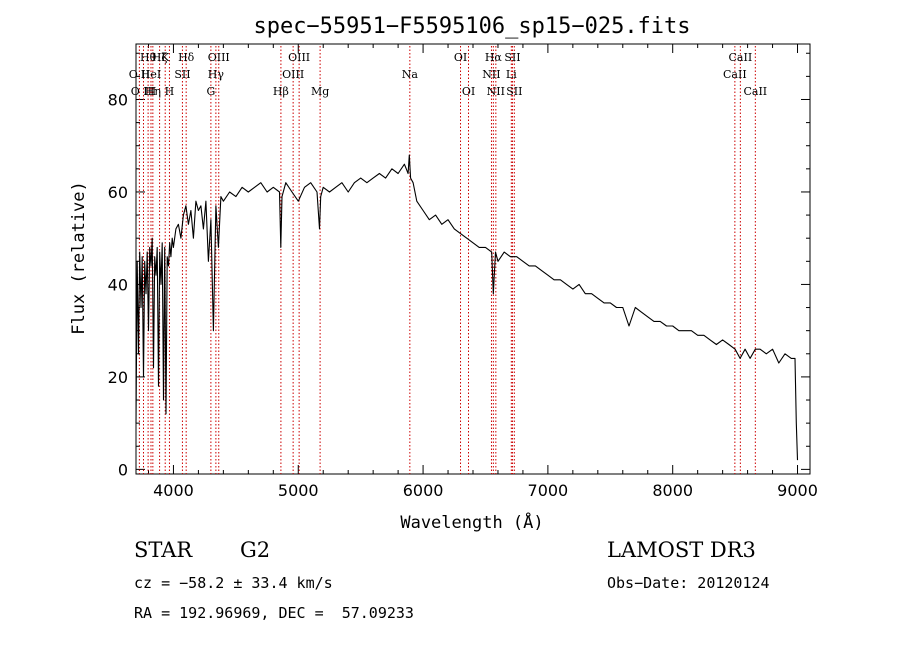 Image resolution: width=900 pixels, height=649 pixels. Describe the element at coordinates (123, 469) in the screenshot. I see `y-tick-label: 0` at that location.